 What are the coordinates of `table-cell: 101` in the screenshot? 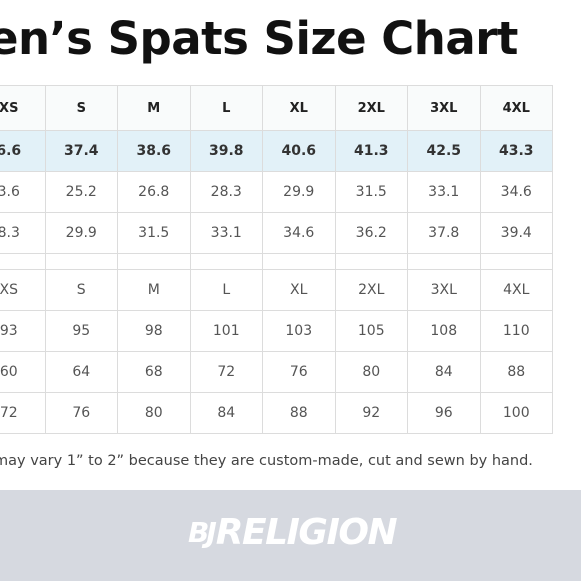 It's located at (226, 331).